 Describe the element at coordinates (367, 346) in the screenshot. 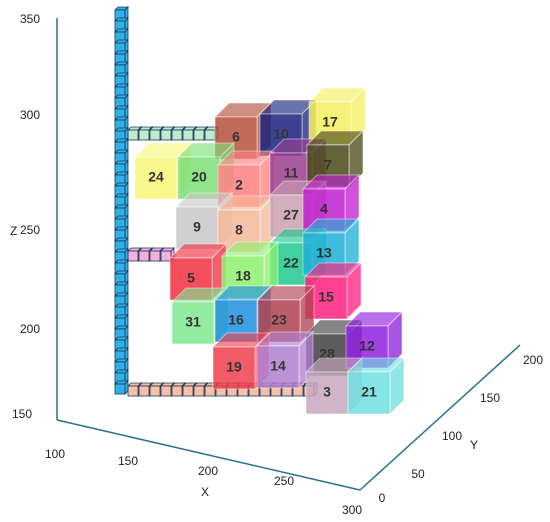

I see `cube-label: 12` at that location.